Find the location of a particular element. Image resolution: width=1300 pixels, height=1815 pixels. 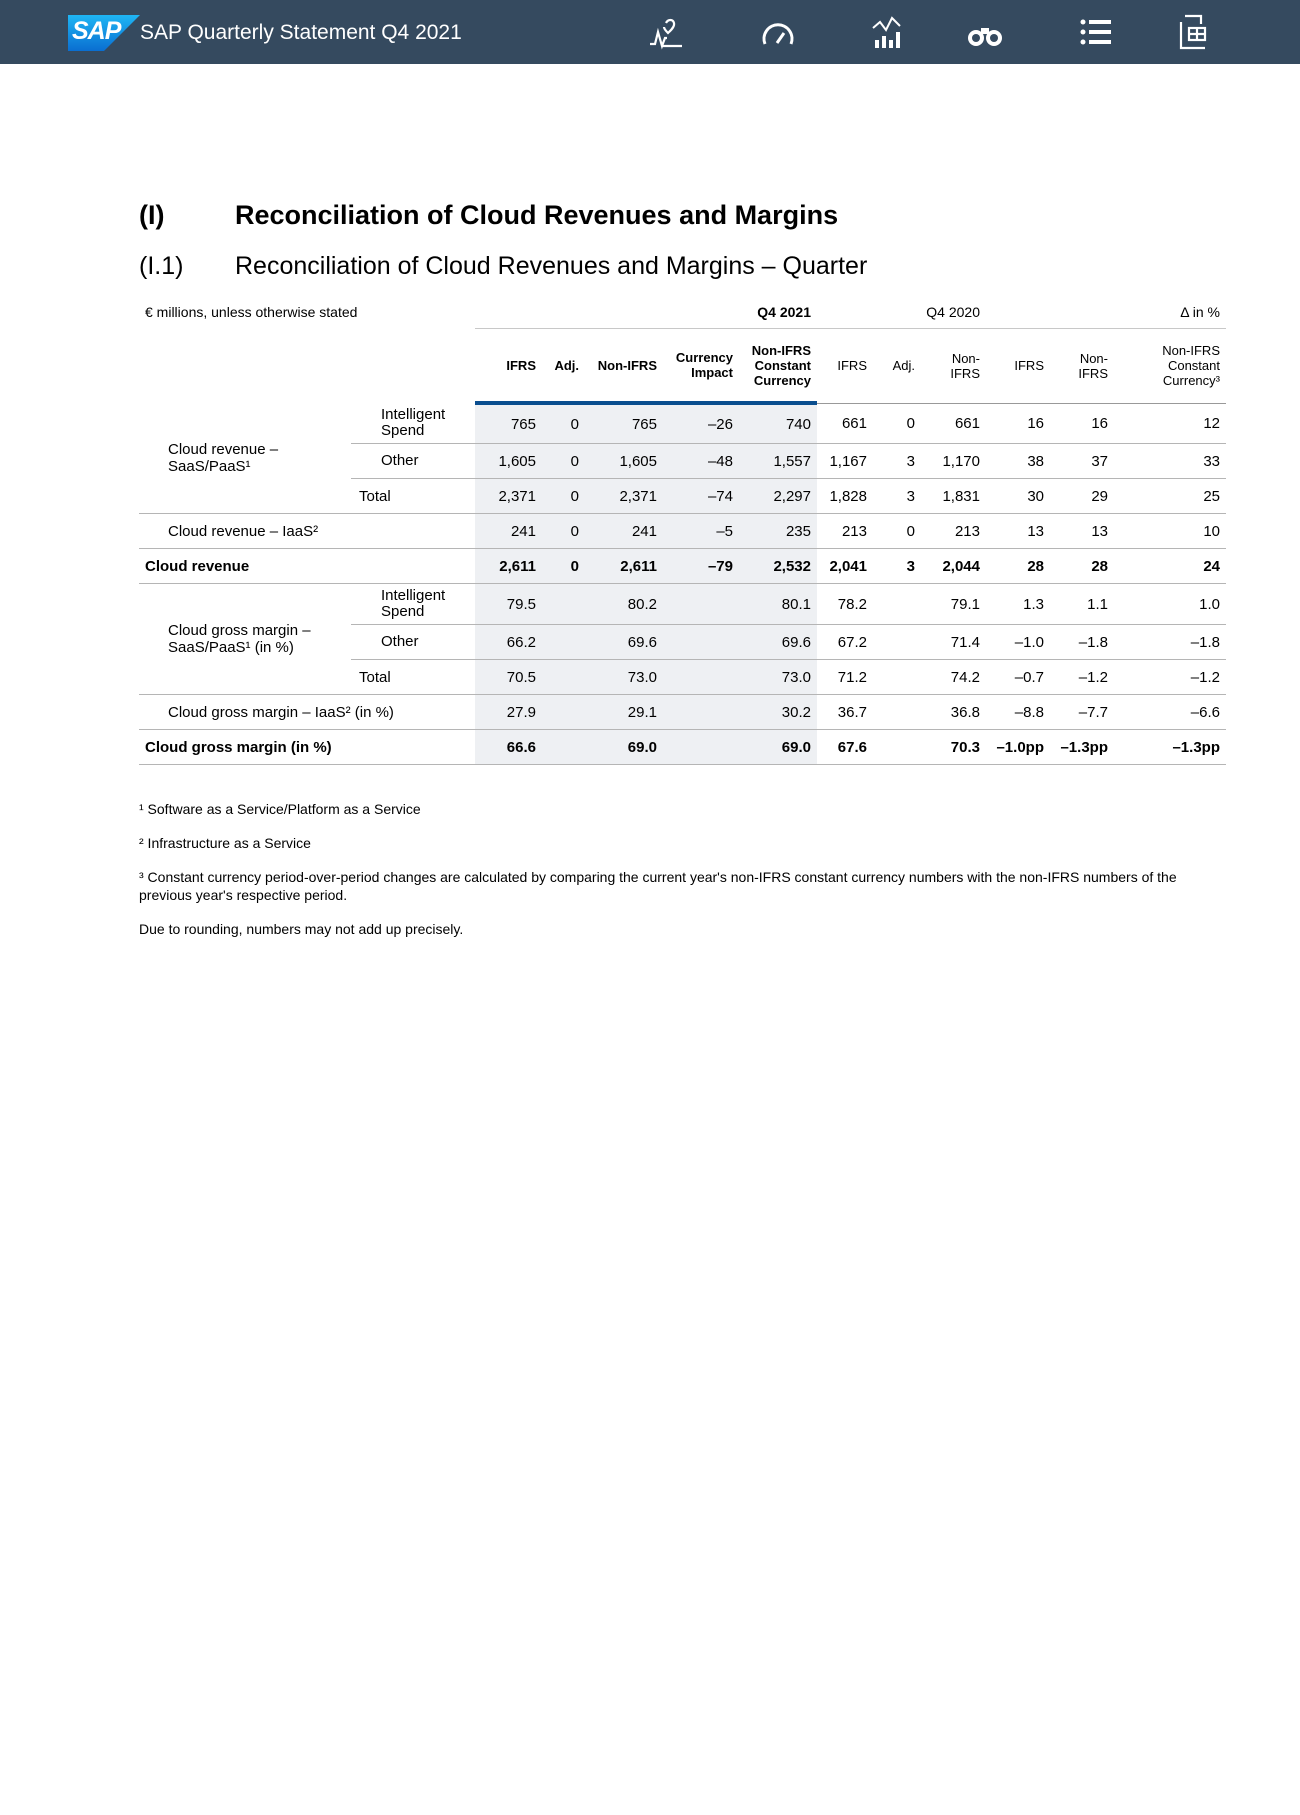

table-cell: 36.7 is located at coordinates (845, 712).